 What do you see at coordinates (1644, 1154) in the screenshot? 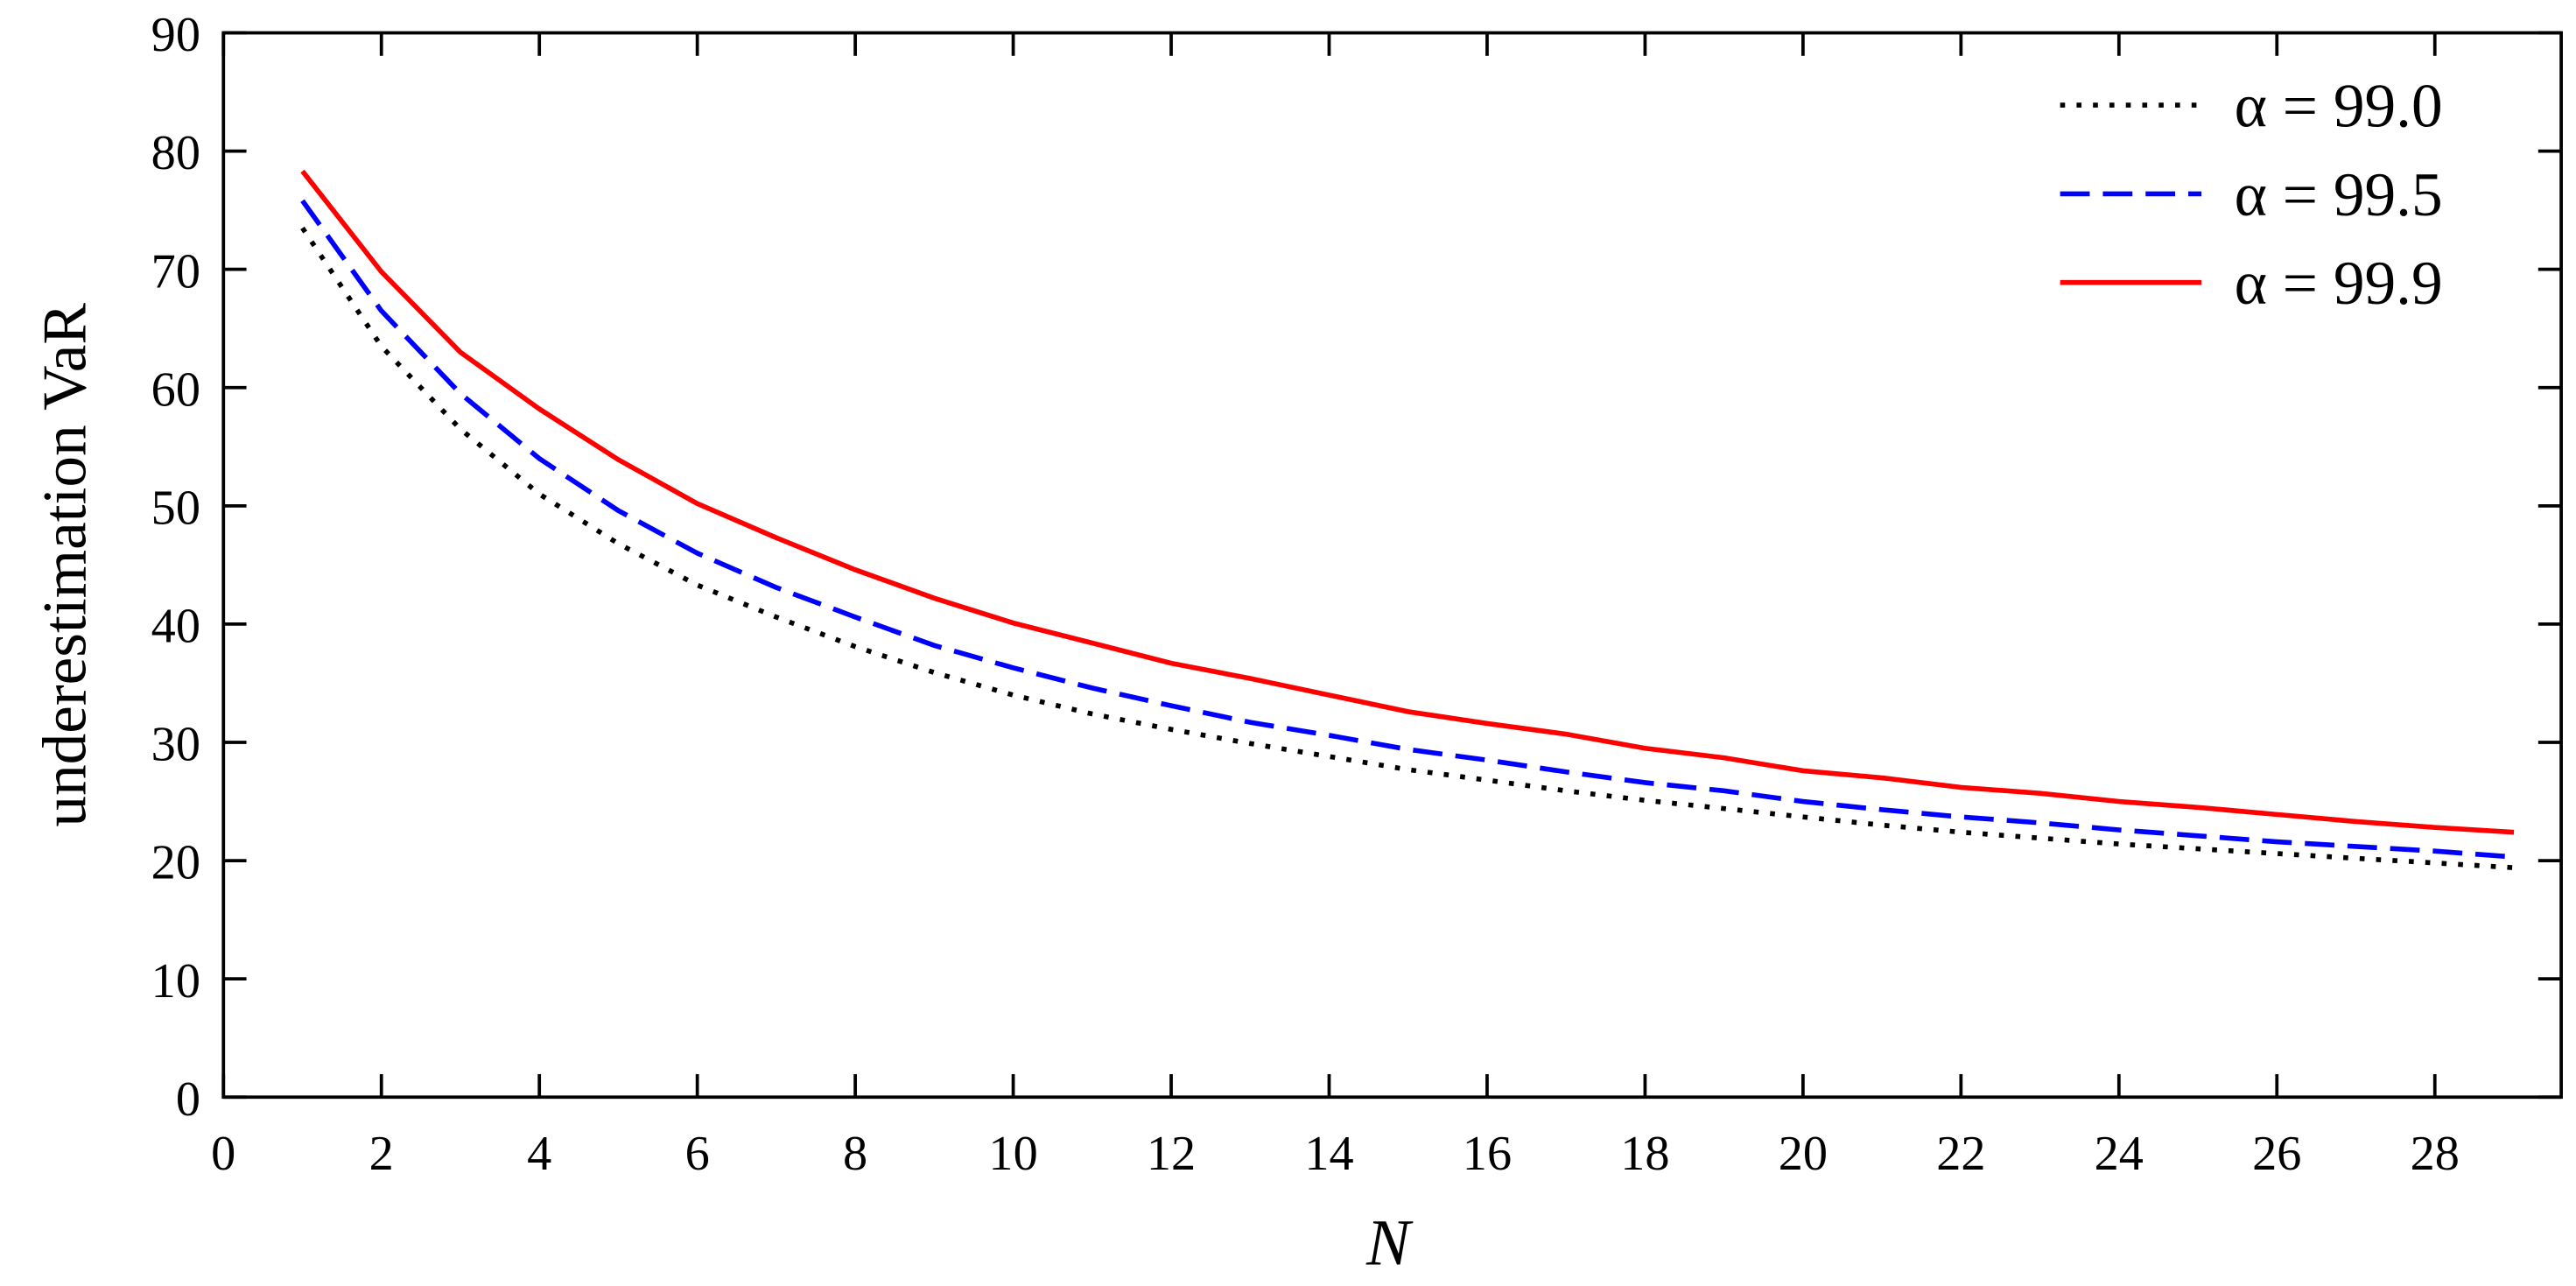
I see `x-tick-label: 18` at bounding box center [1644, 1154].